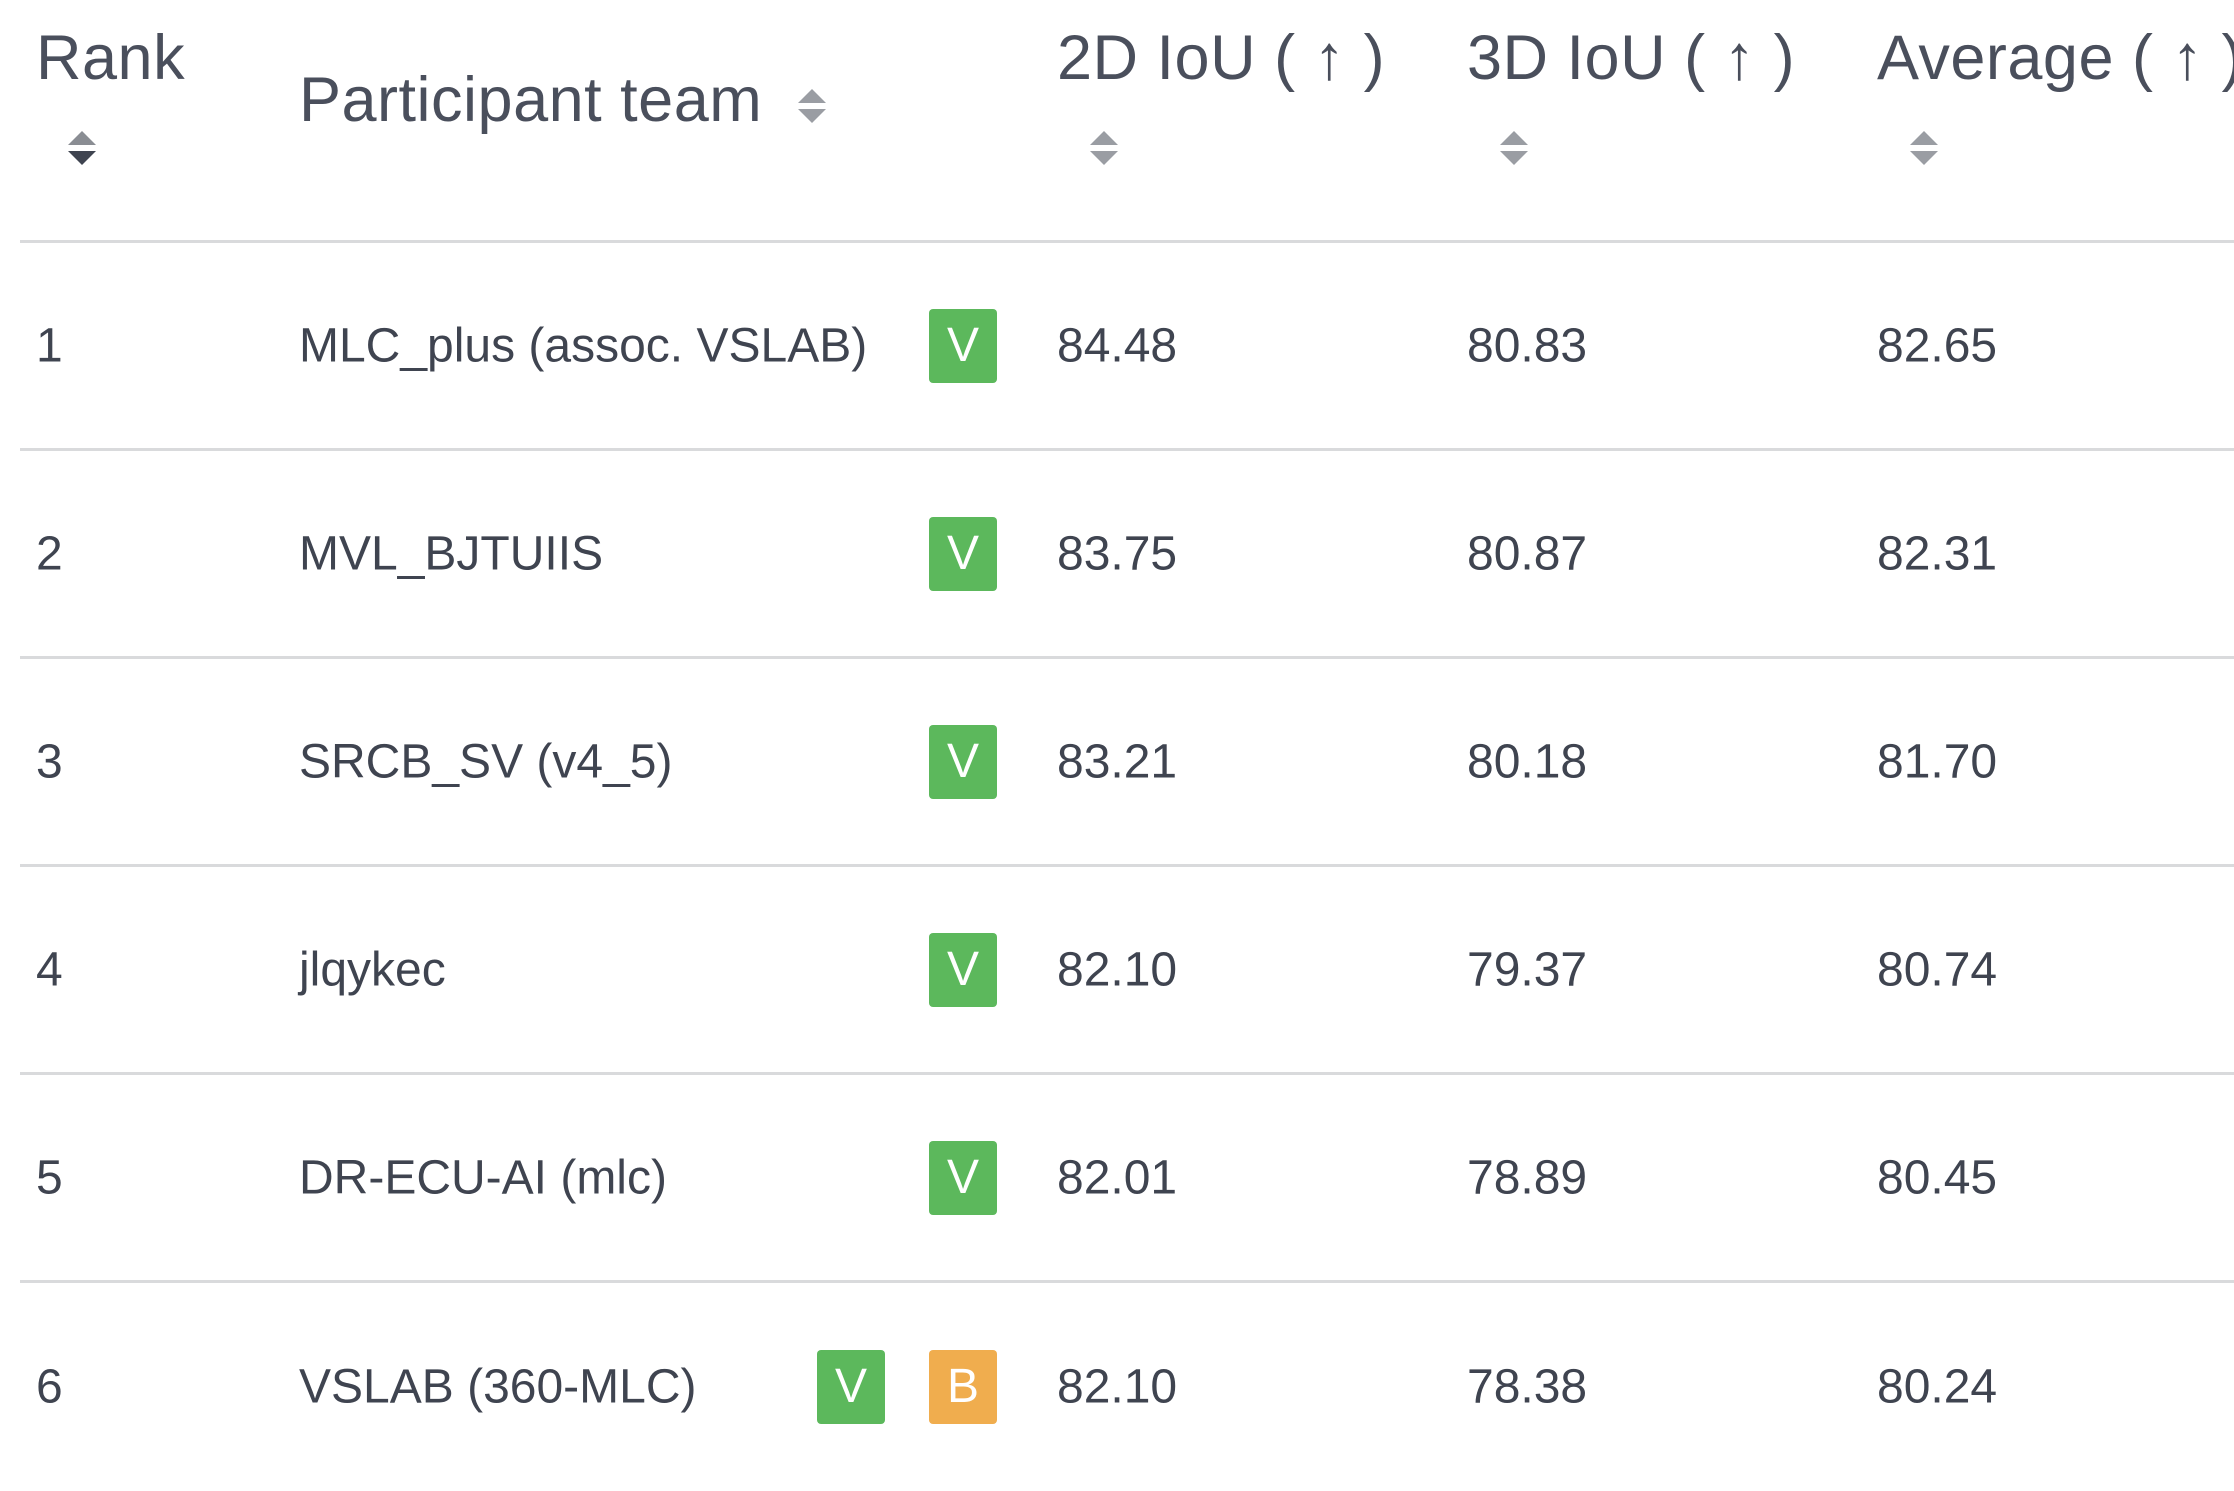 Image resolution: width=2234 pixels, height=1491 pixels. What do you see at coordinates (49, 553) in the screenshot?
I see `rank-cell: 2` at bounding box center [49, 553].